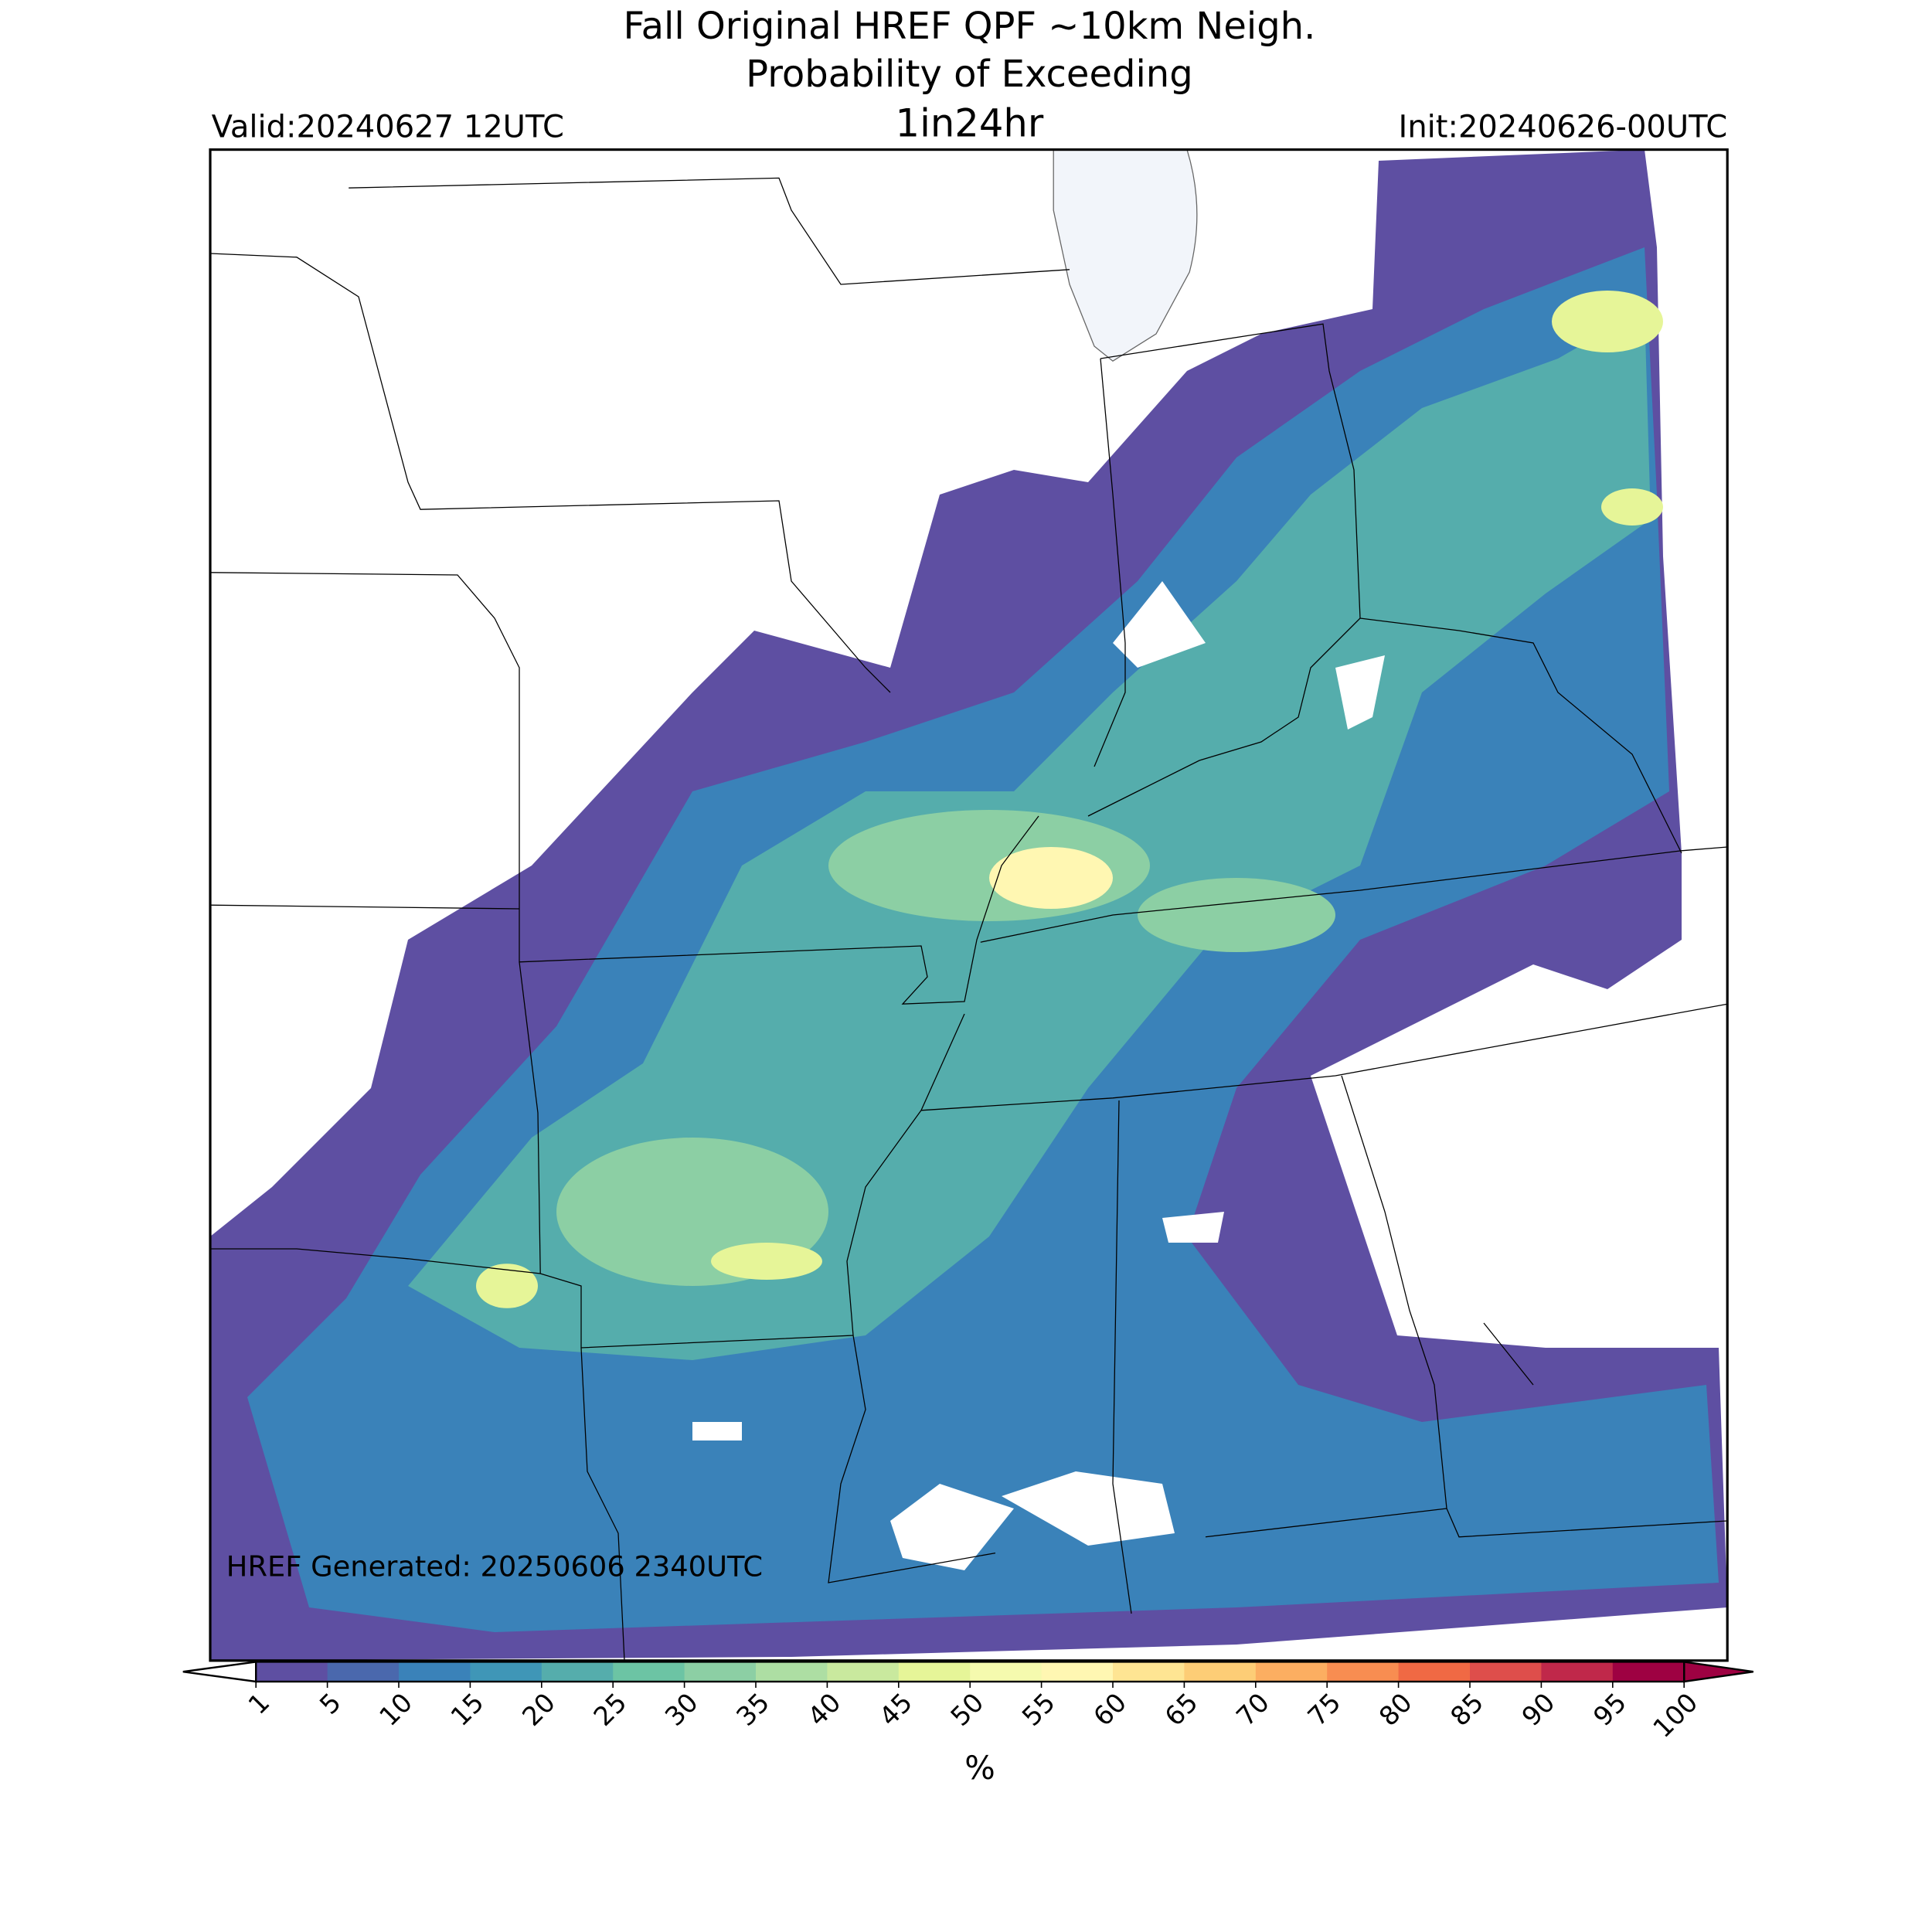 The height and width of the screenshot is (1932, 1932). I want to click on title-line: Fall Original HREF QPF ~10km Neigh., so click(969, 27).